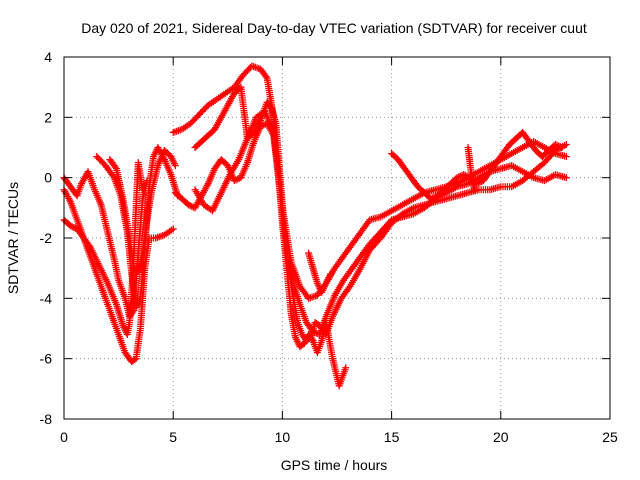  Describe the element at coordinates (48, 57) in the screenshot. I see `y-tick-label: 4` at that location.